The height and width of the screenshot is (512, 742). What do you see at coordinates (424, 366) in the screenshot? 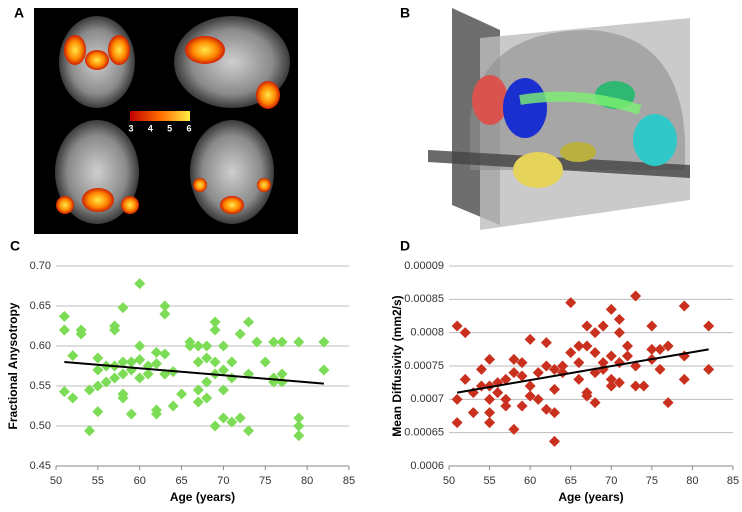
I see `y-tick-label: 0.00075` at bounding box center [424, 366].